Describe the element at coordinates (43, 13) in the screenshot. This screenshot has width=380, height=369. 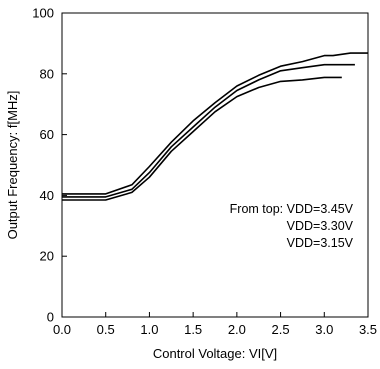
I see `y-tick-label: 100` at that location.